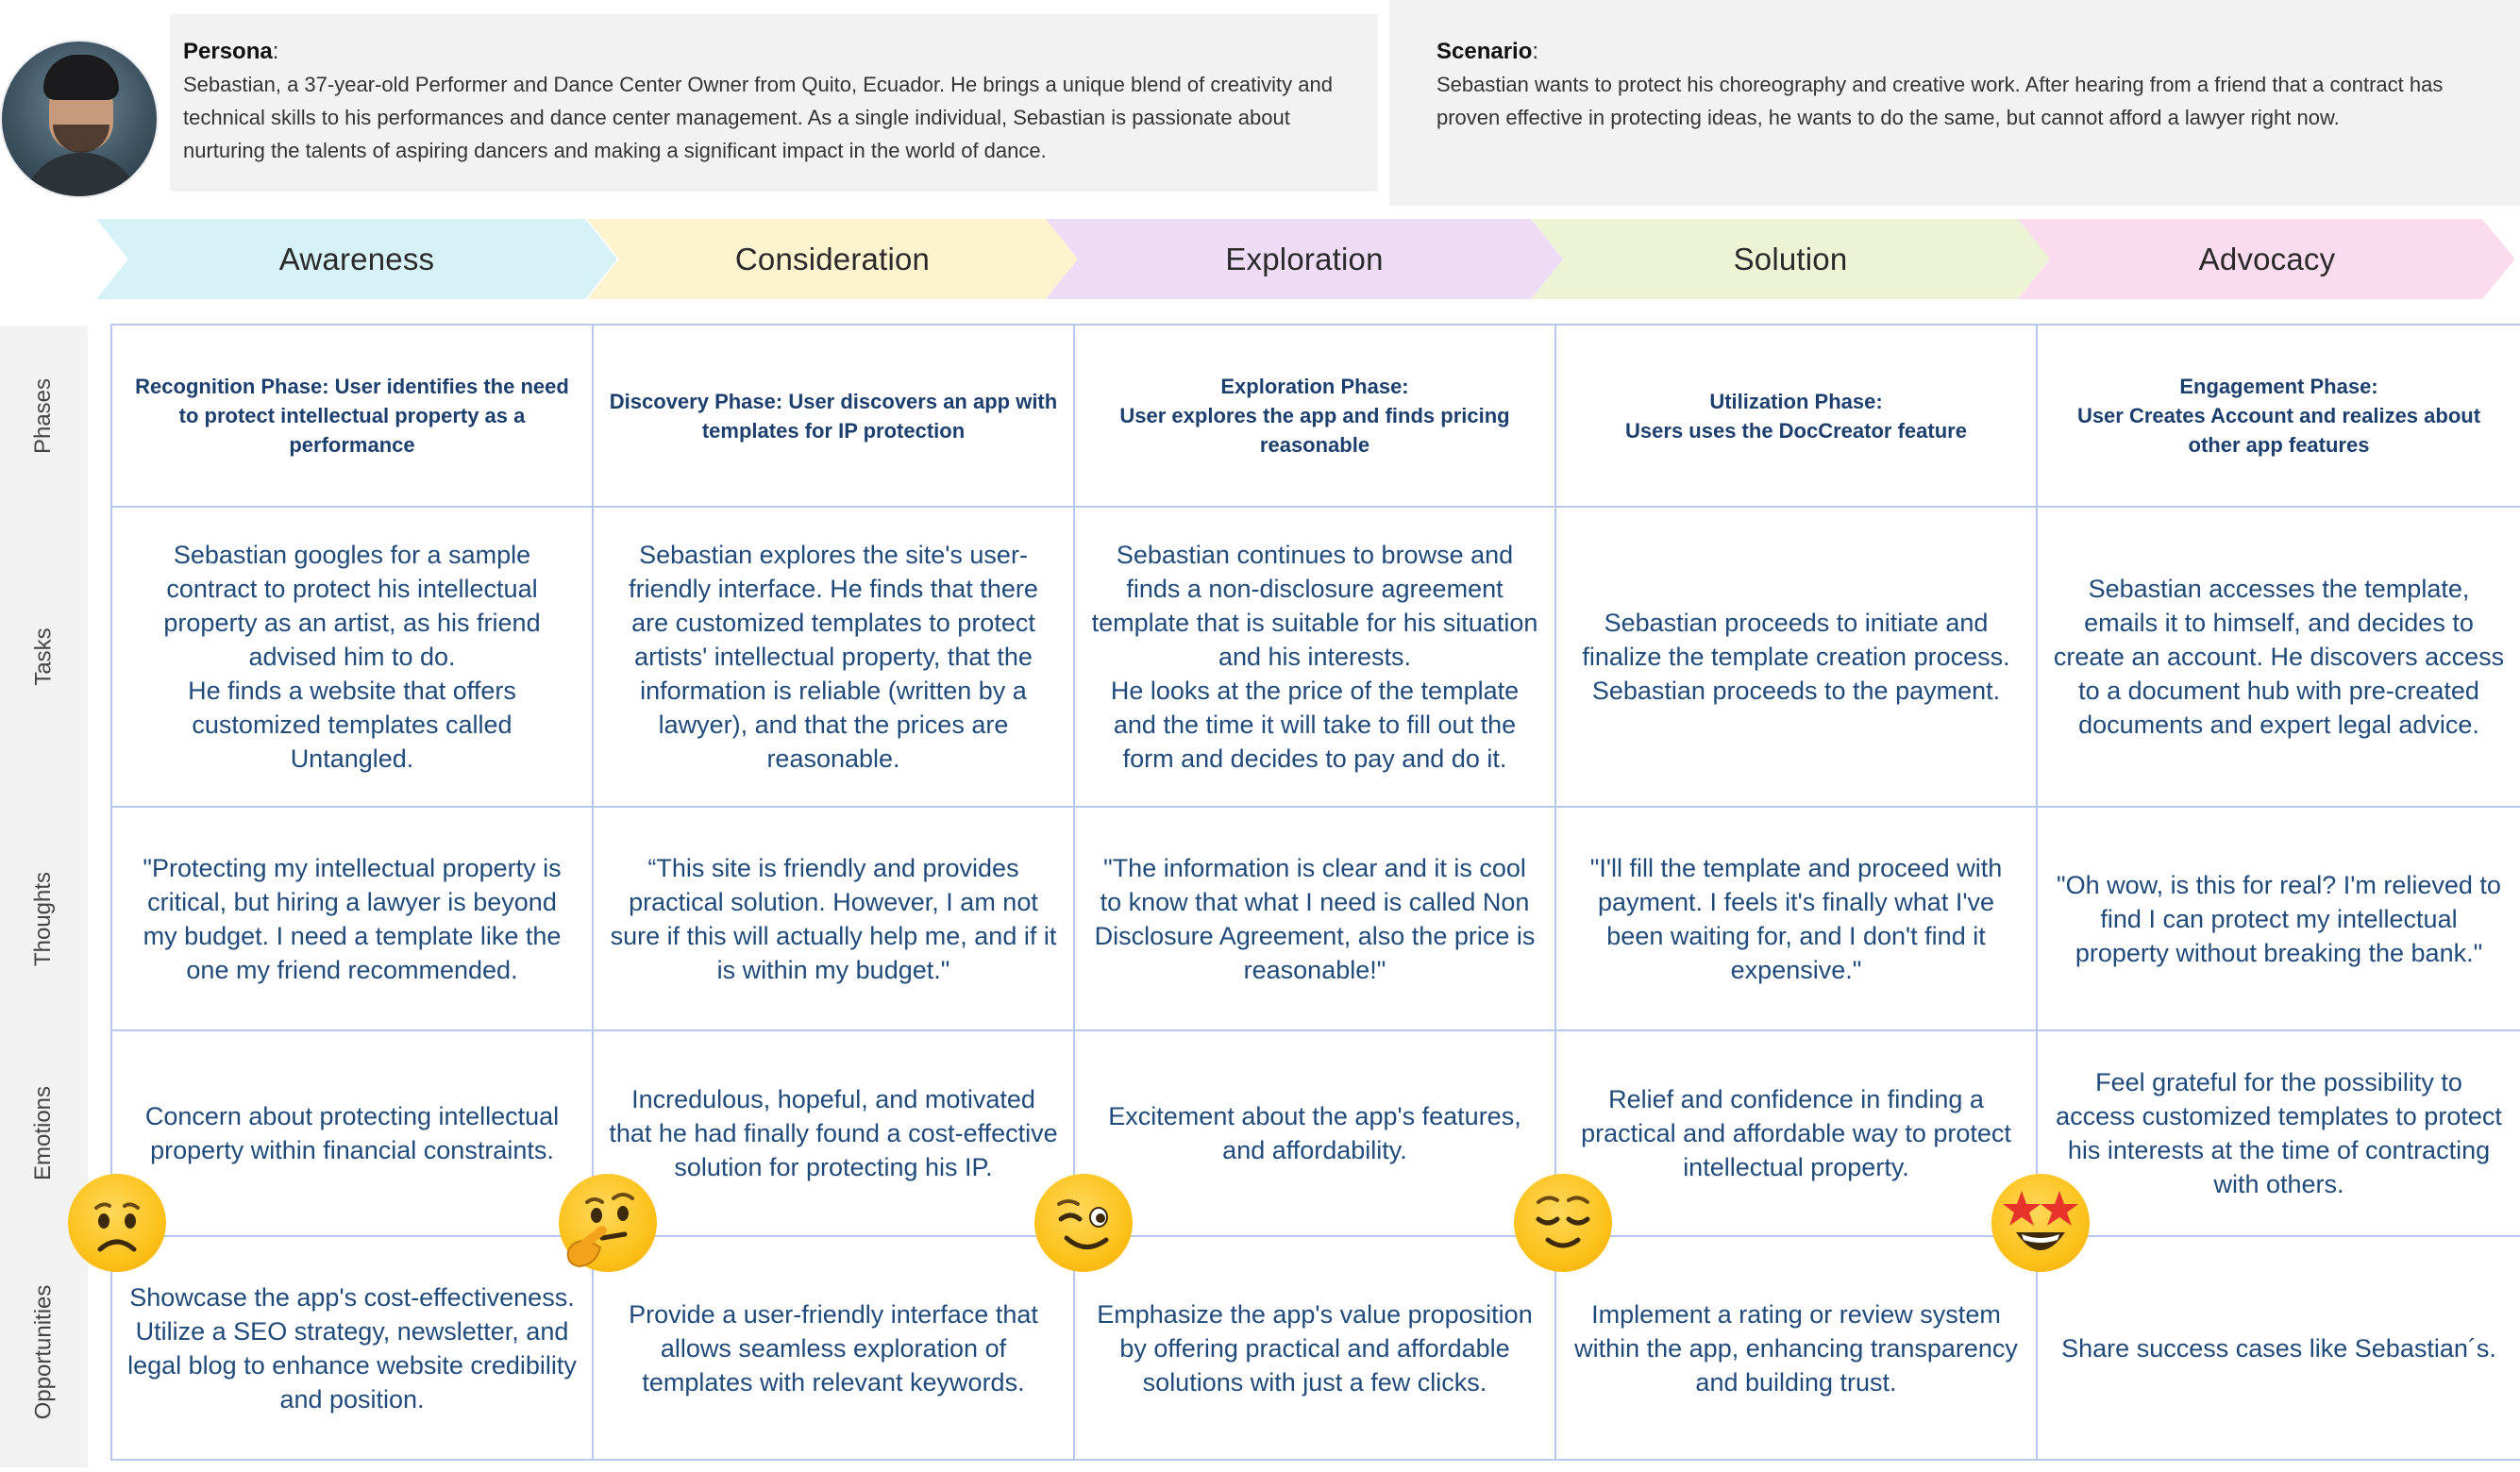  I want to click on chevron-exploration, so click(1304, 259).